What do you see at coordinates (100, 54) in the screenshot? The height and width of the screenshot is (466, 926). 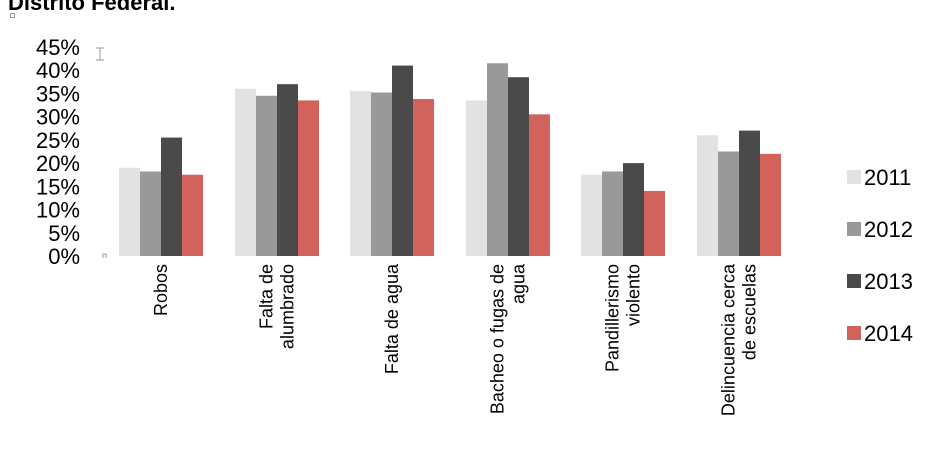 I see `axis-handle-icon` at bounding box center [100, 54].